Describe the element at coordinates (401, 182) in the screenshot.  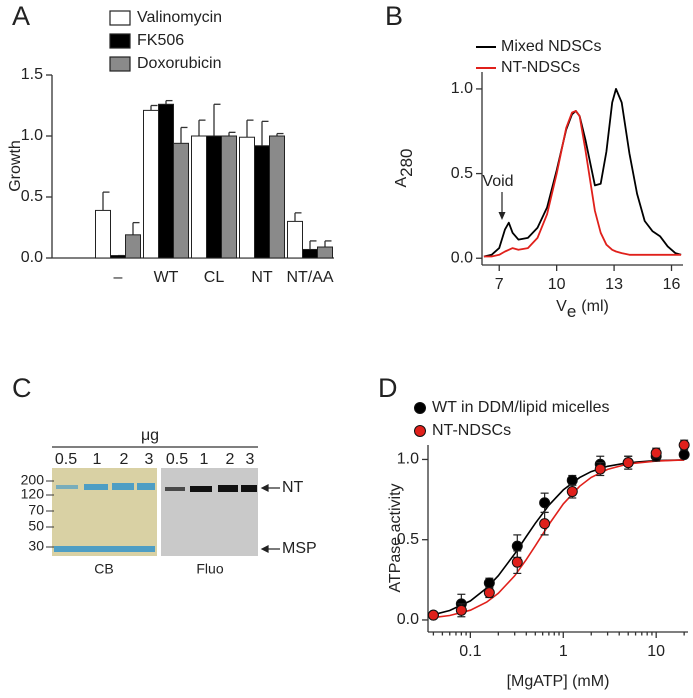
I see `y-axis-label-main: A` at that location.